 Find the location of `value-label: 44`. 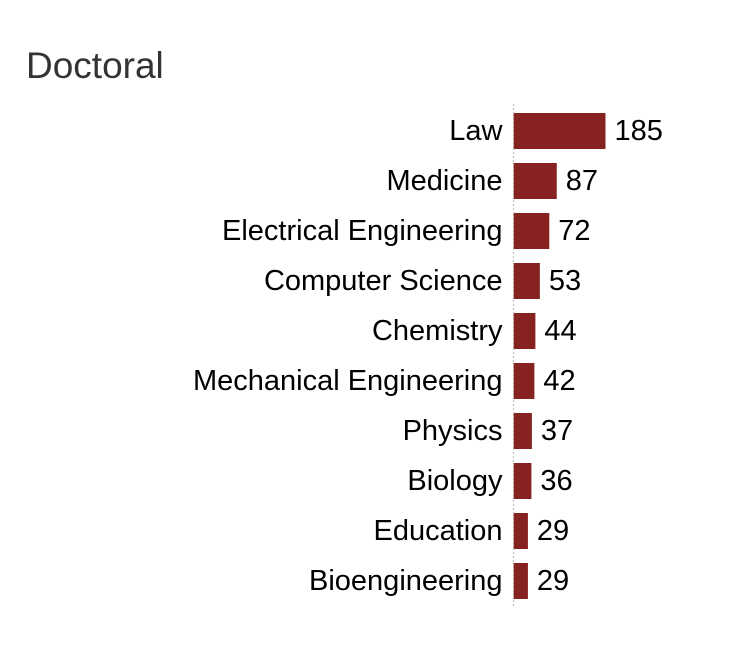

value-label: 44 is located at coordinates (560, 331).